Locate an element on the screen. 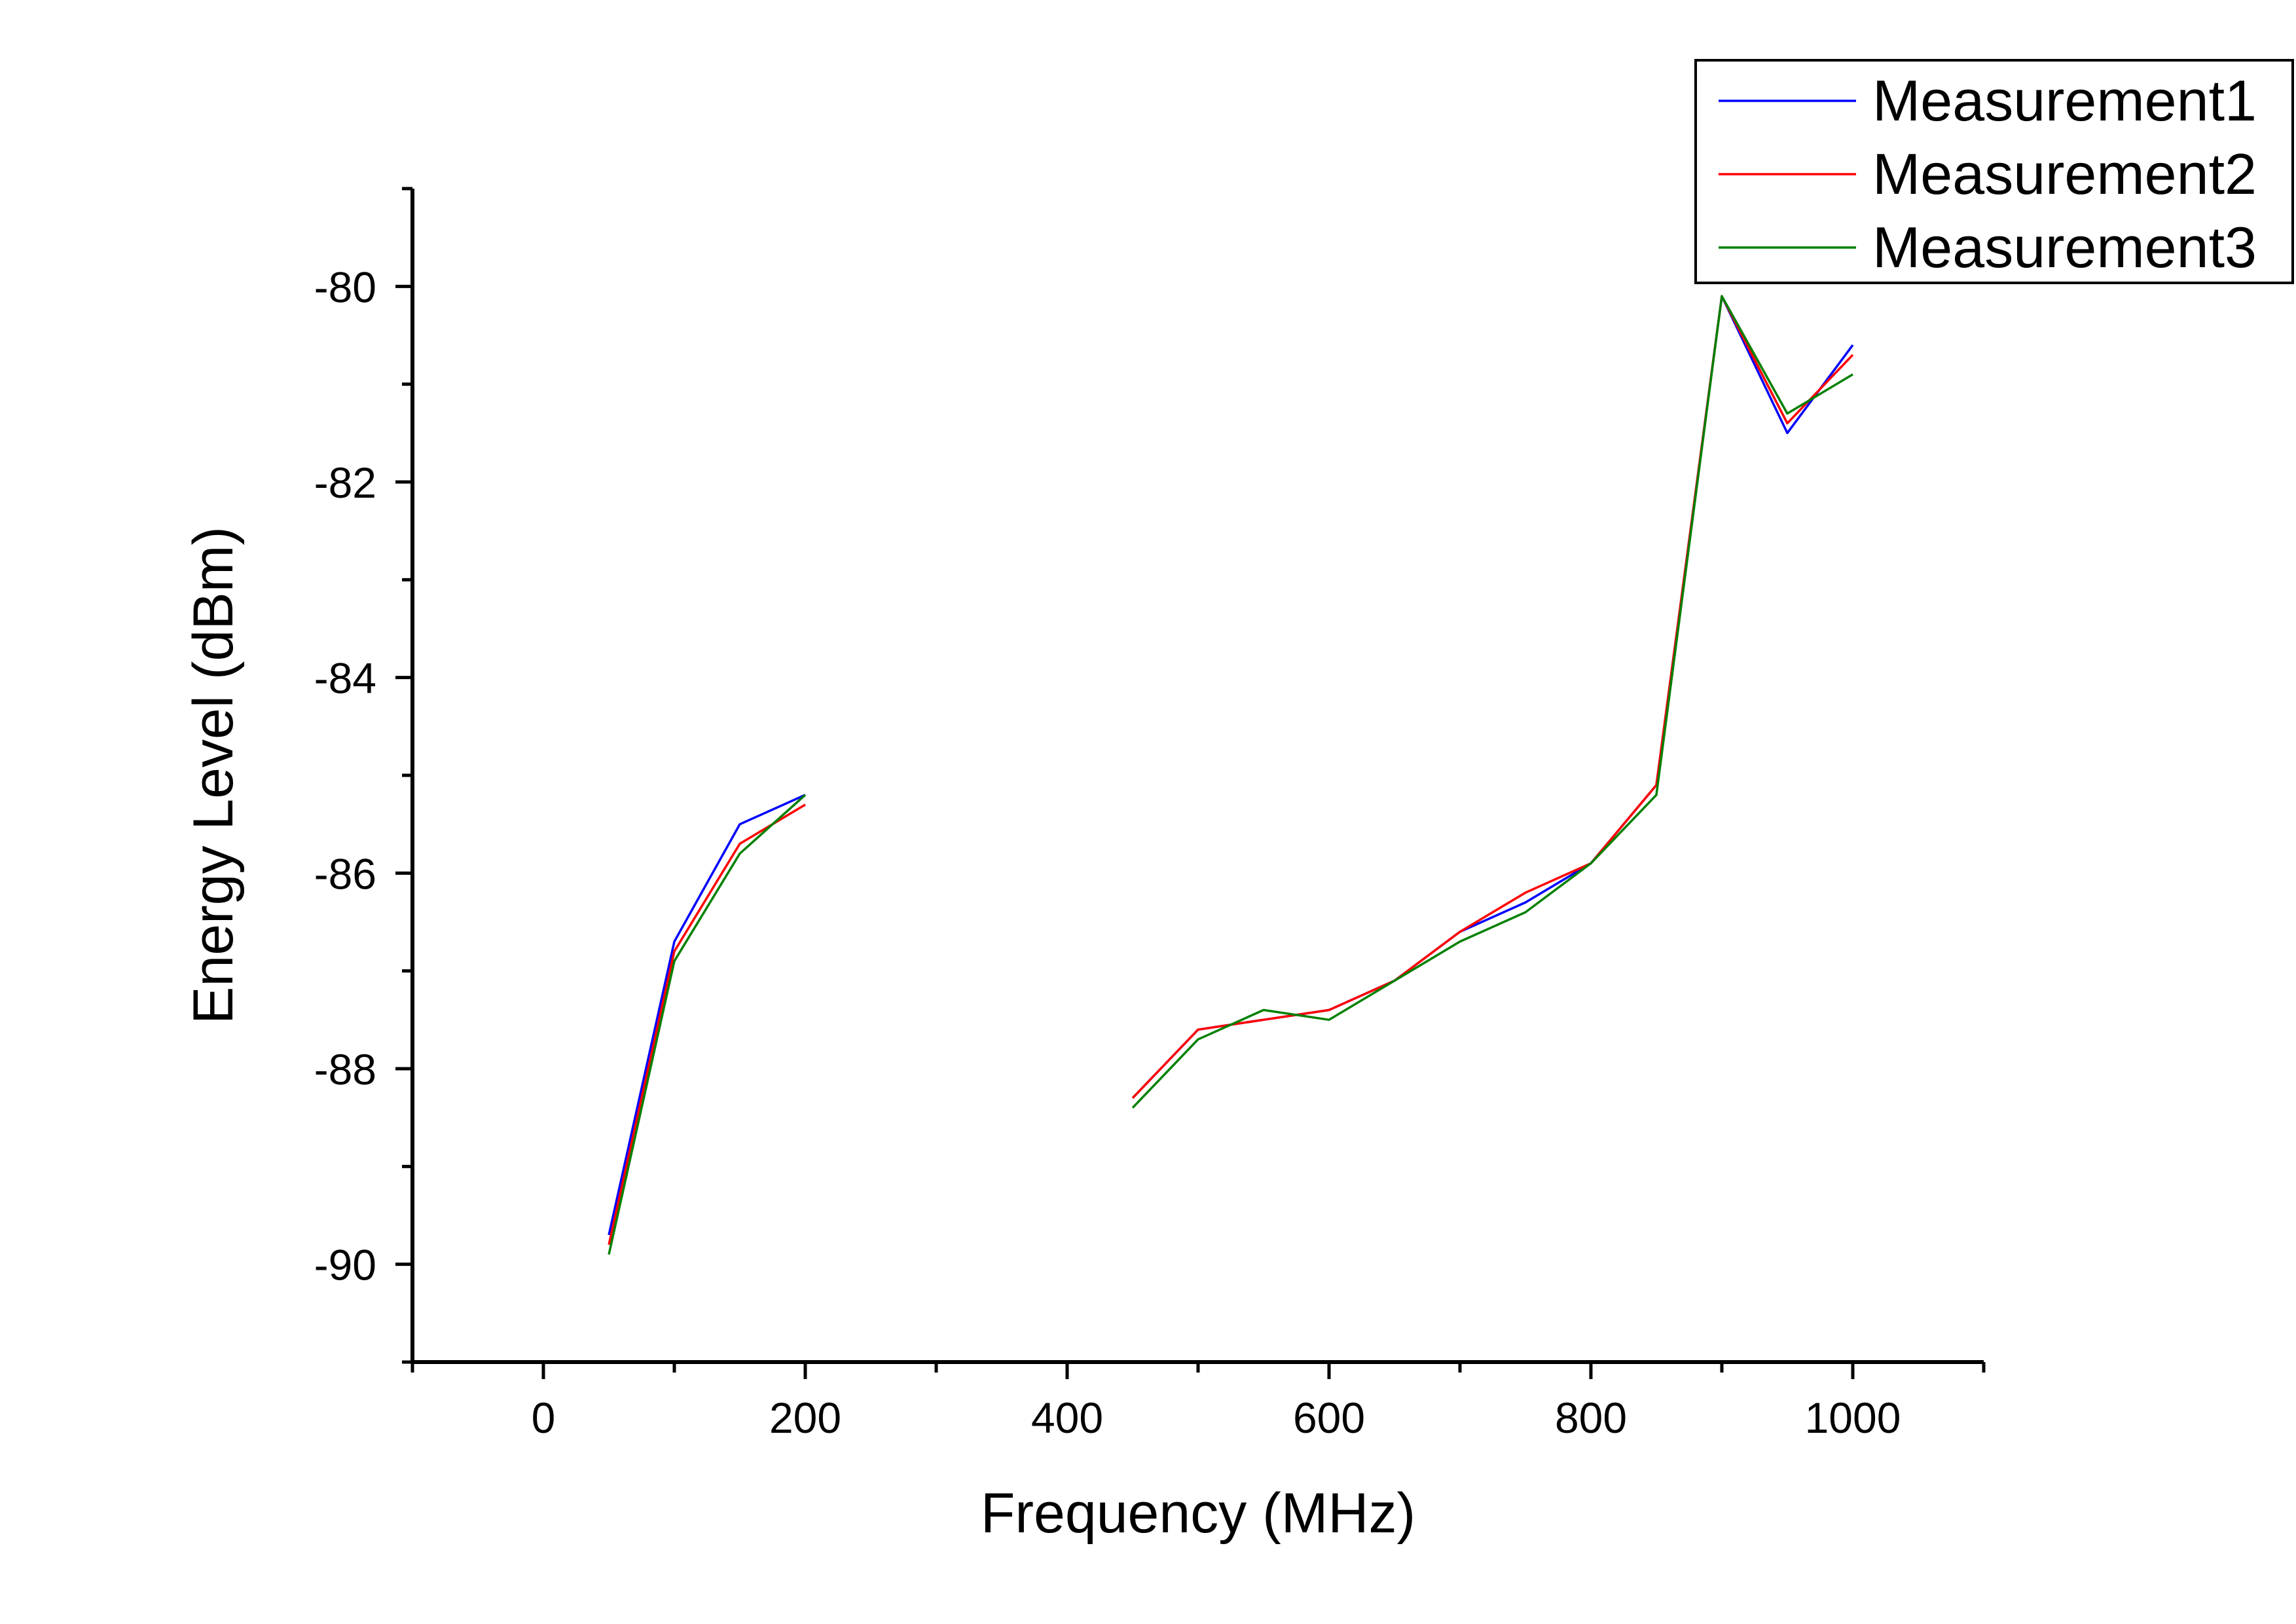  x-axis-title: Frequency (MHz) is located at coordinates (1198, 1513).